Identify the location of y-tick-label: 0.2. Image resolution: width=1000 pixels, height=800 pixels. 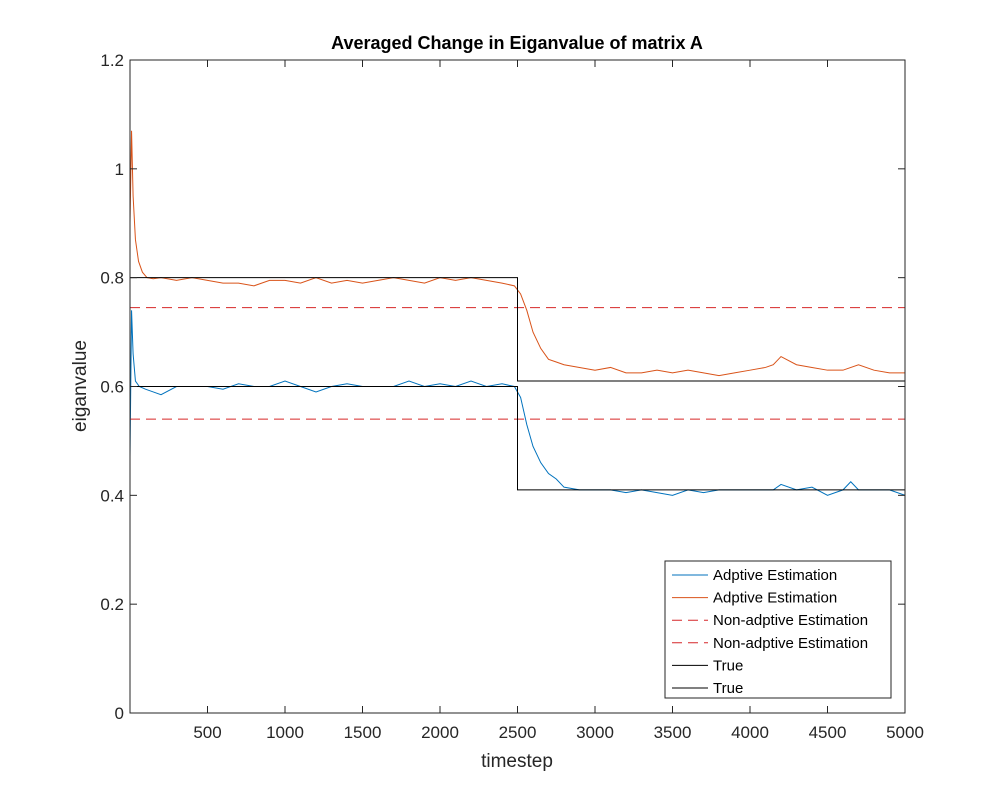
(112, 604).